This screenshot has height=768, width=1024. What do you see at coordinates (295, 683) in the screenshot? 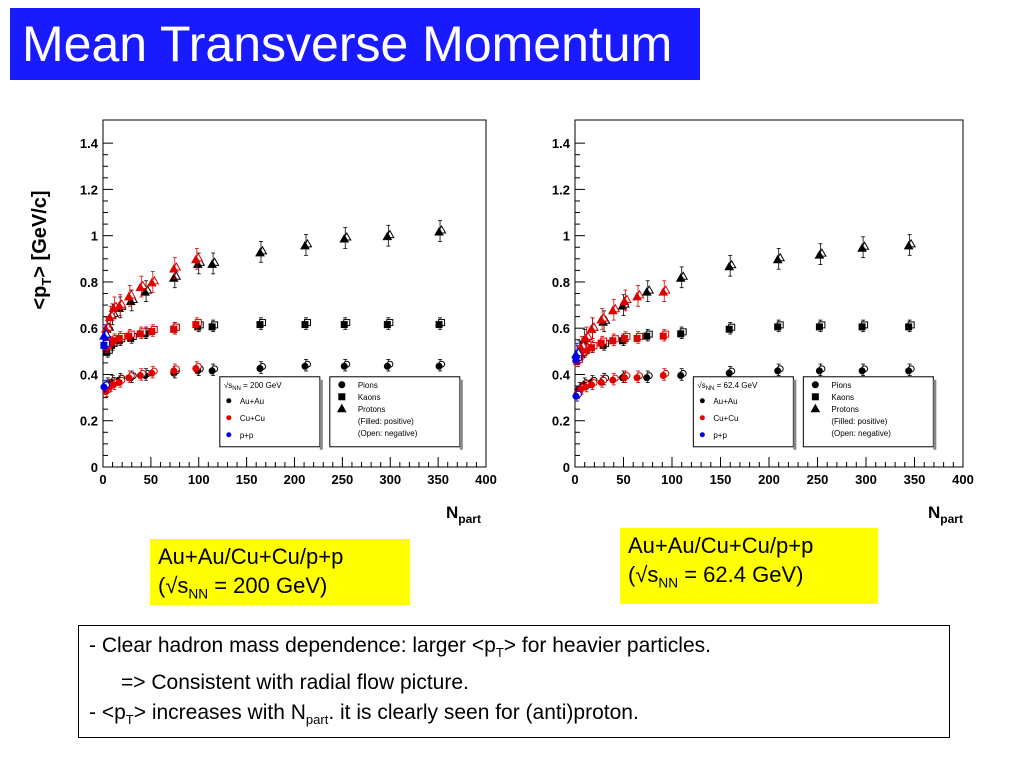
I see `summary-line-2: => Consistent with radial flow picture.` at bounding box center [295, 683].